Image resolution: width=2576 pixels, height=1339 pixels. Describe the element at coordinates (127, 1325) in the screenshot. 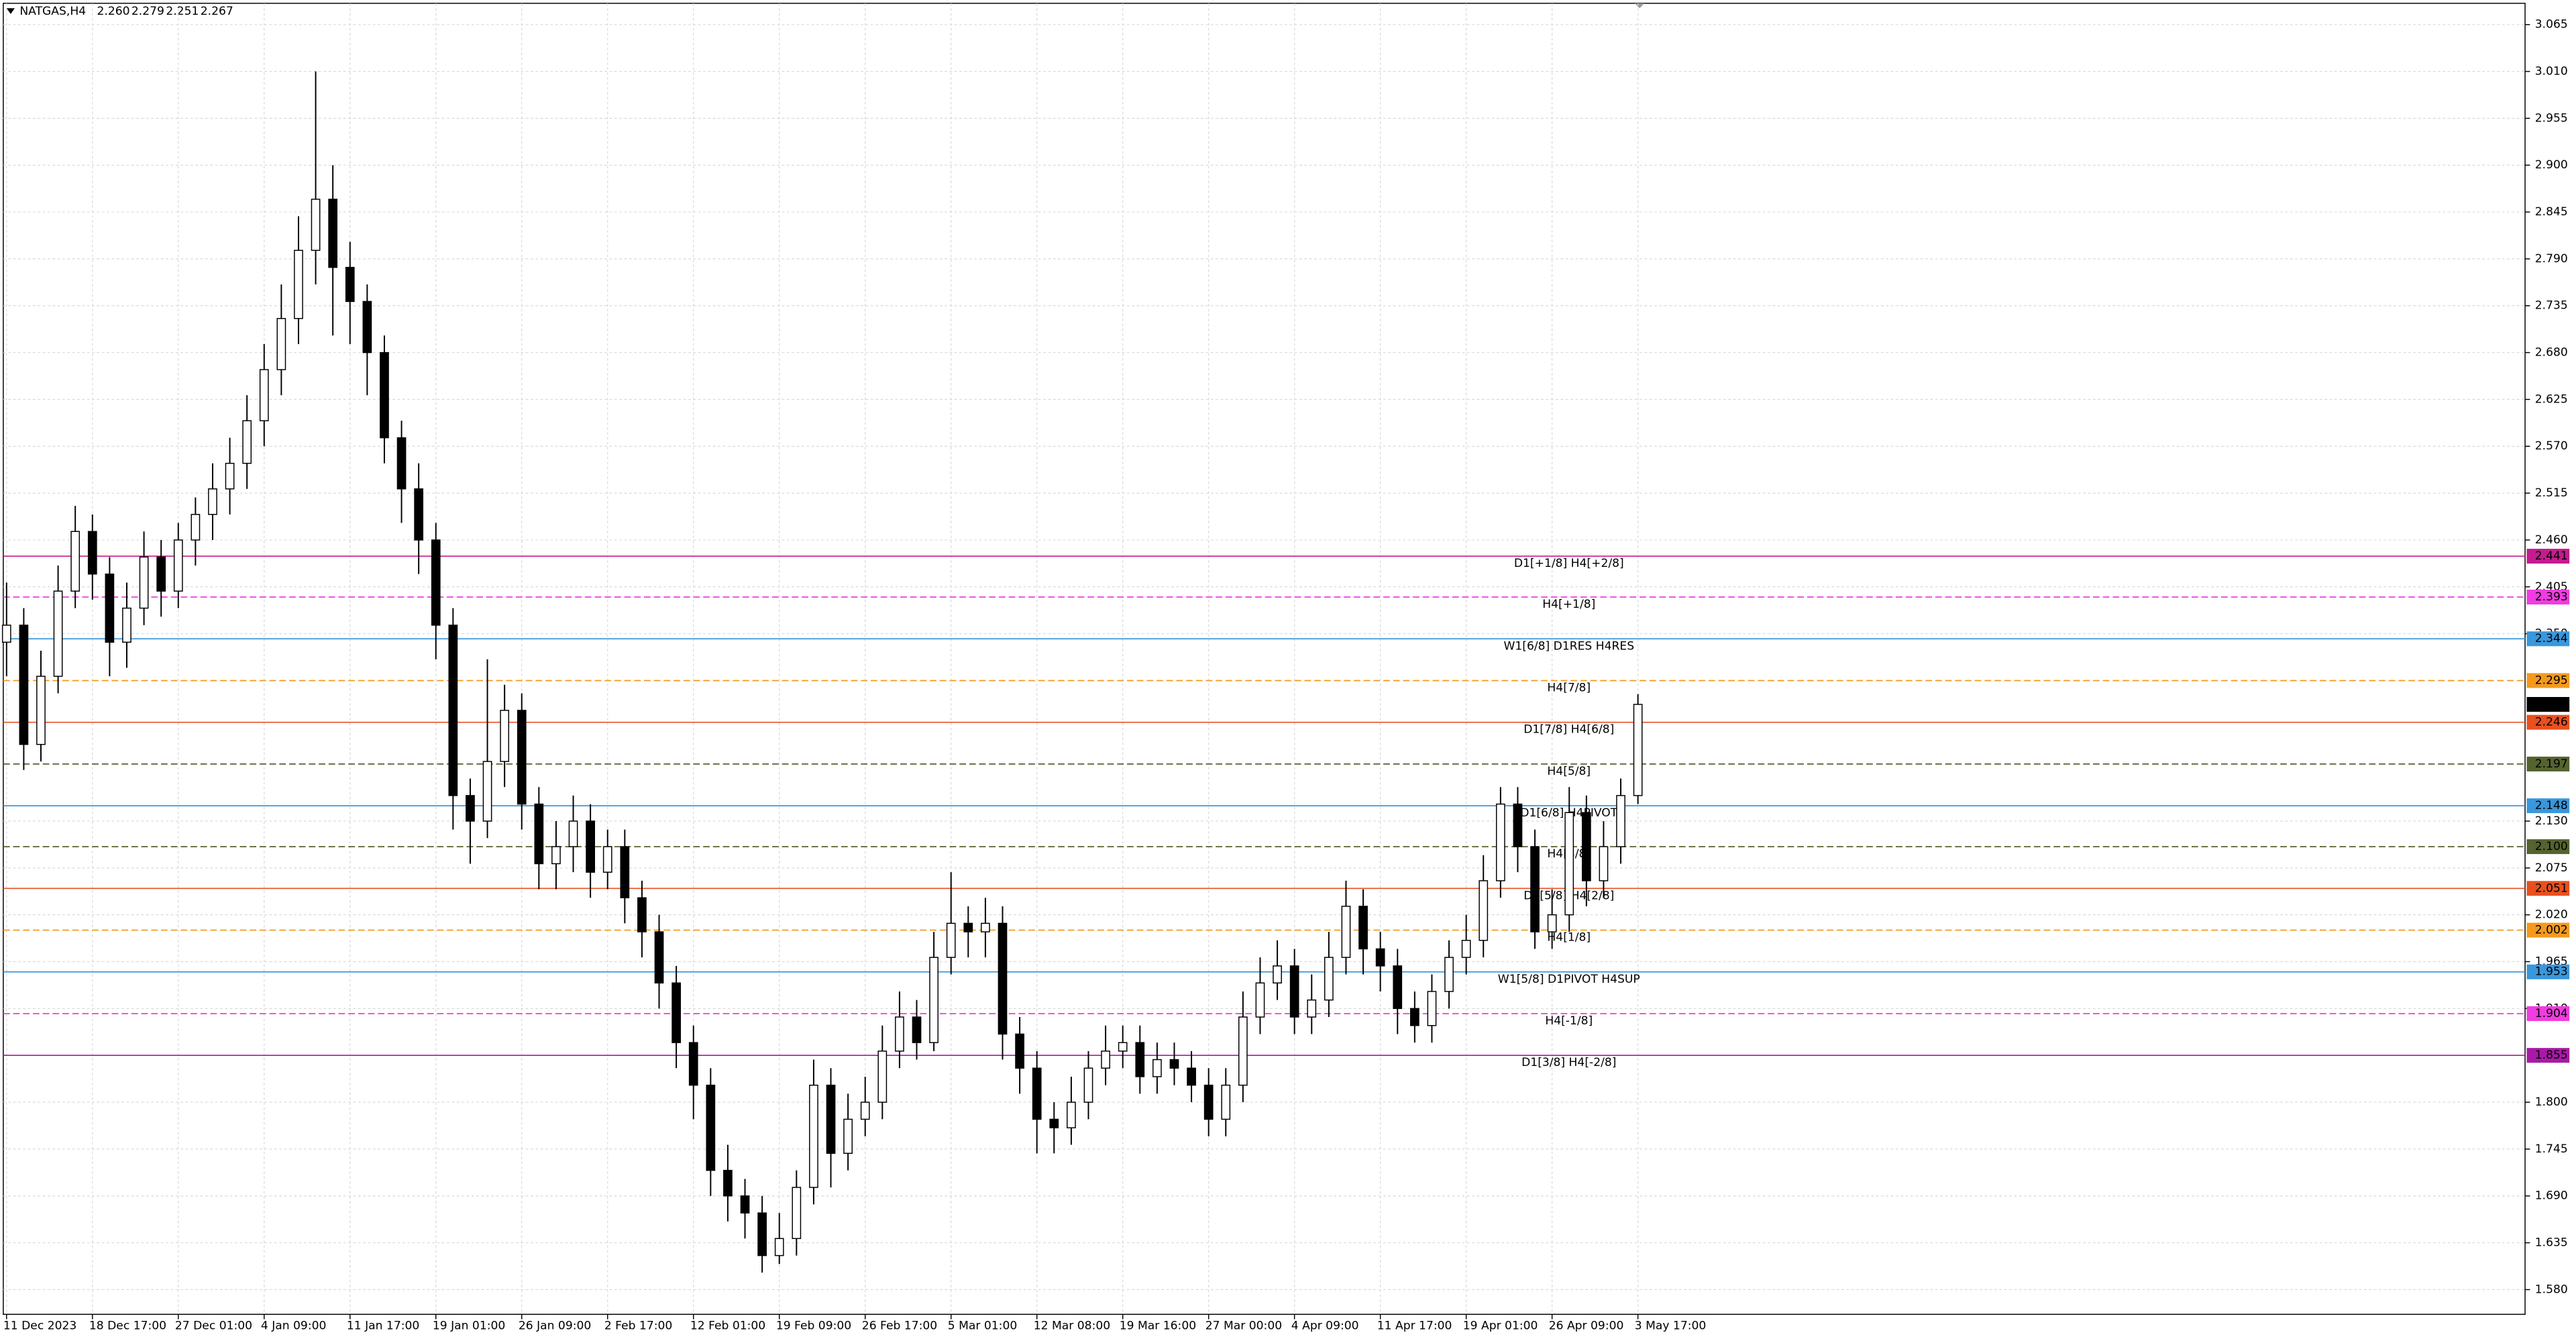

I see `x-tick-label: 18 Dec 17:00` at that location.